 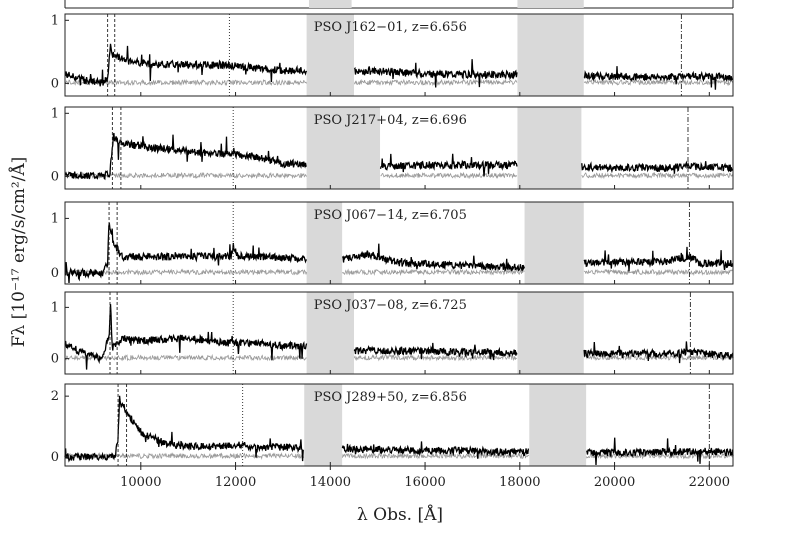 I want to click on panel-label: PSO J162−01, z=6.656, so click(x=390, y=27).